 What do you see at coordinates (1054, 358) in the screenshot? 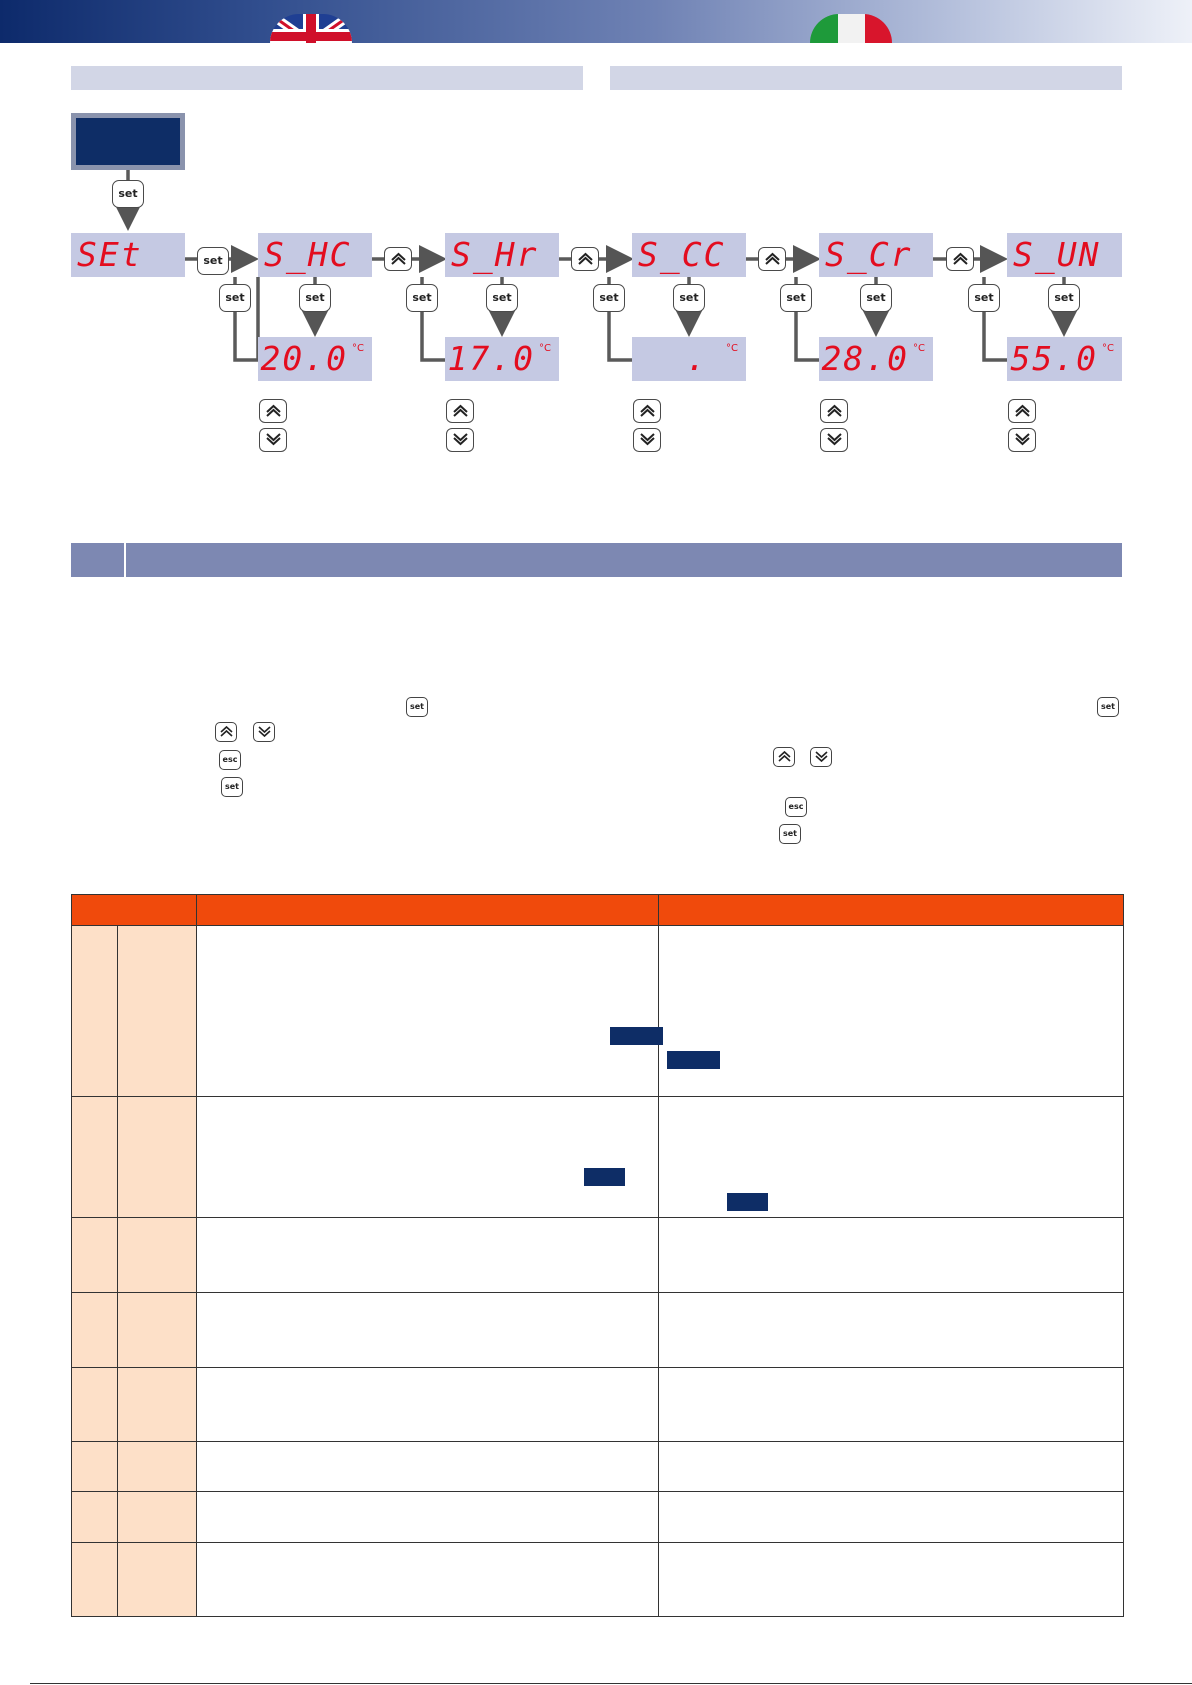
I see `param-value: 55.0` at bounding box center [1054, 358].